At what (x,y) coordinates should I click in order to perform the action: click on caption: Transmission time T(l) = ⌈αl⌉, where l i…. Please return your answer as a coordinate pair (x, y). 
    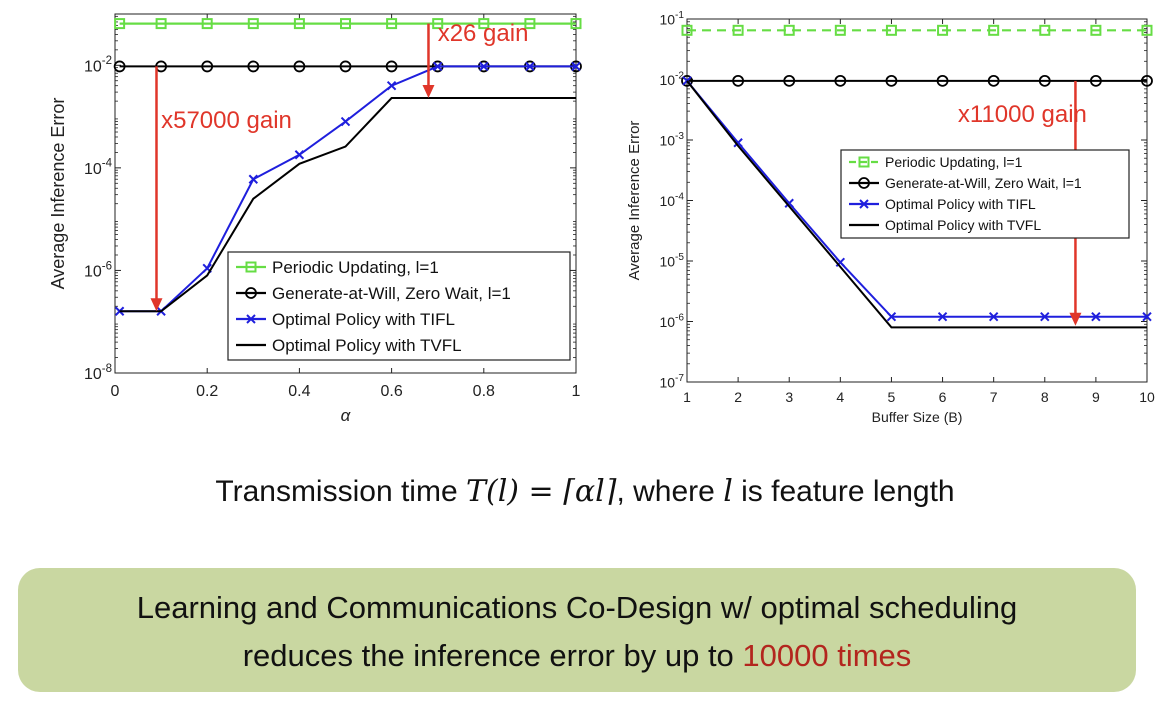
    Looking at the image, I should click on (585, 491).